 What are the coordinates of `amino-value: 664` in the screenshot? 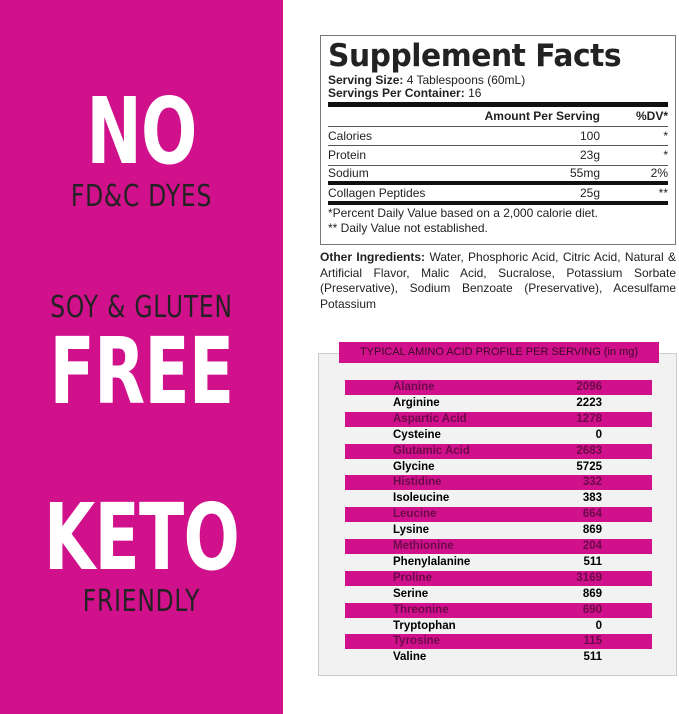 It's located at (592, 514).